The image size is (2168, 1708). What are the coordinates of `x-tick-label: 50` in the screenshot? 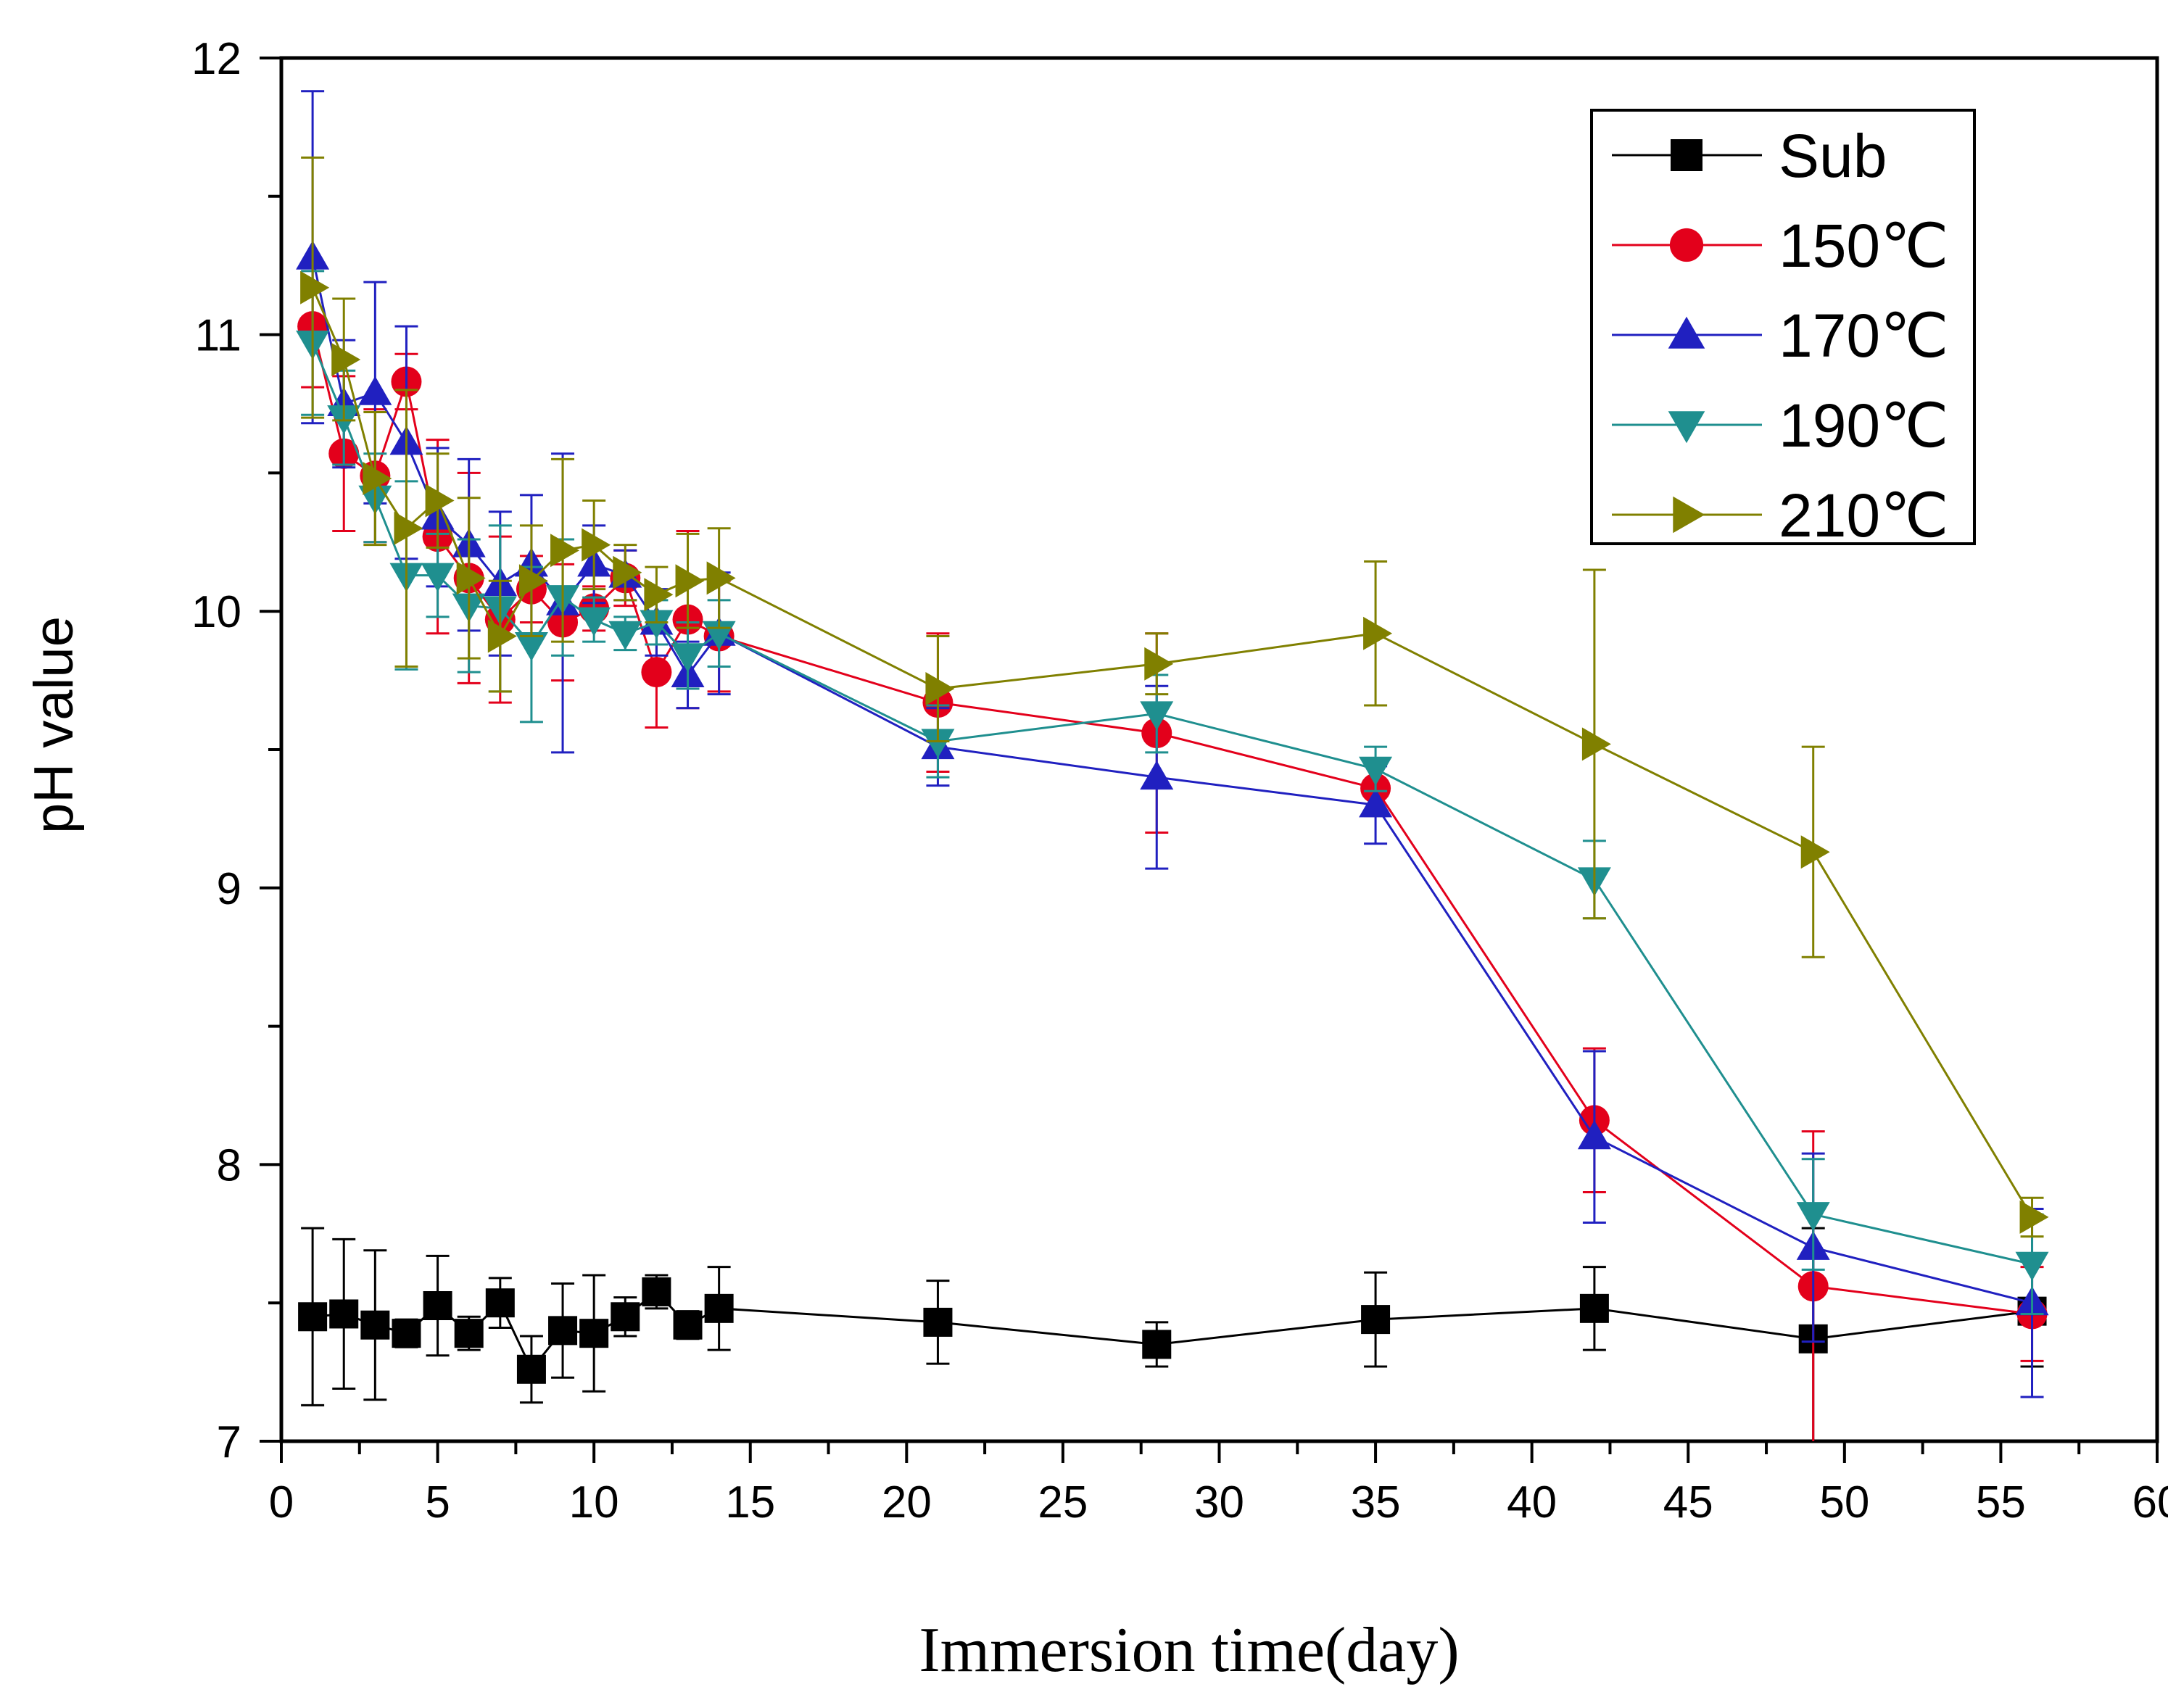 It's located at (1844, 1502).